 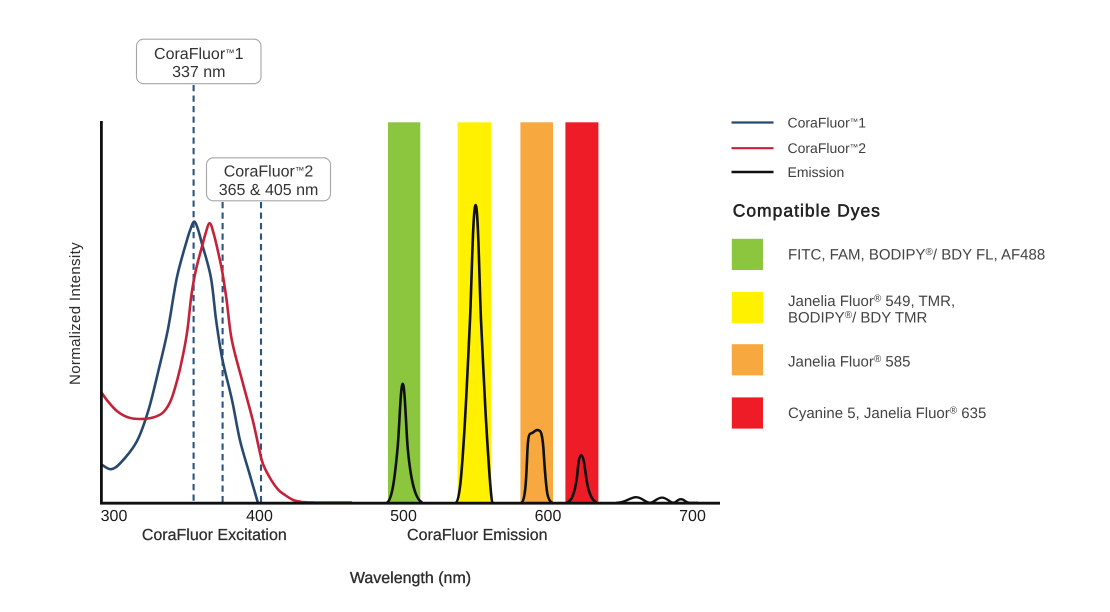 I want to click on svg-text:FITC, FAM, BODIPY®/ BDY FL, AF: FITC, FAM, BODIPY®/ BDY FL, AF488, so click(x=916, y=254).